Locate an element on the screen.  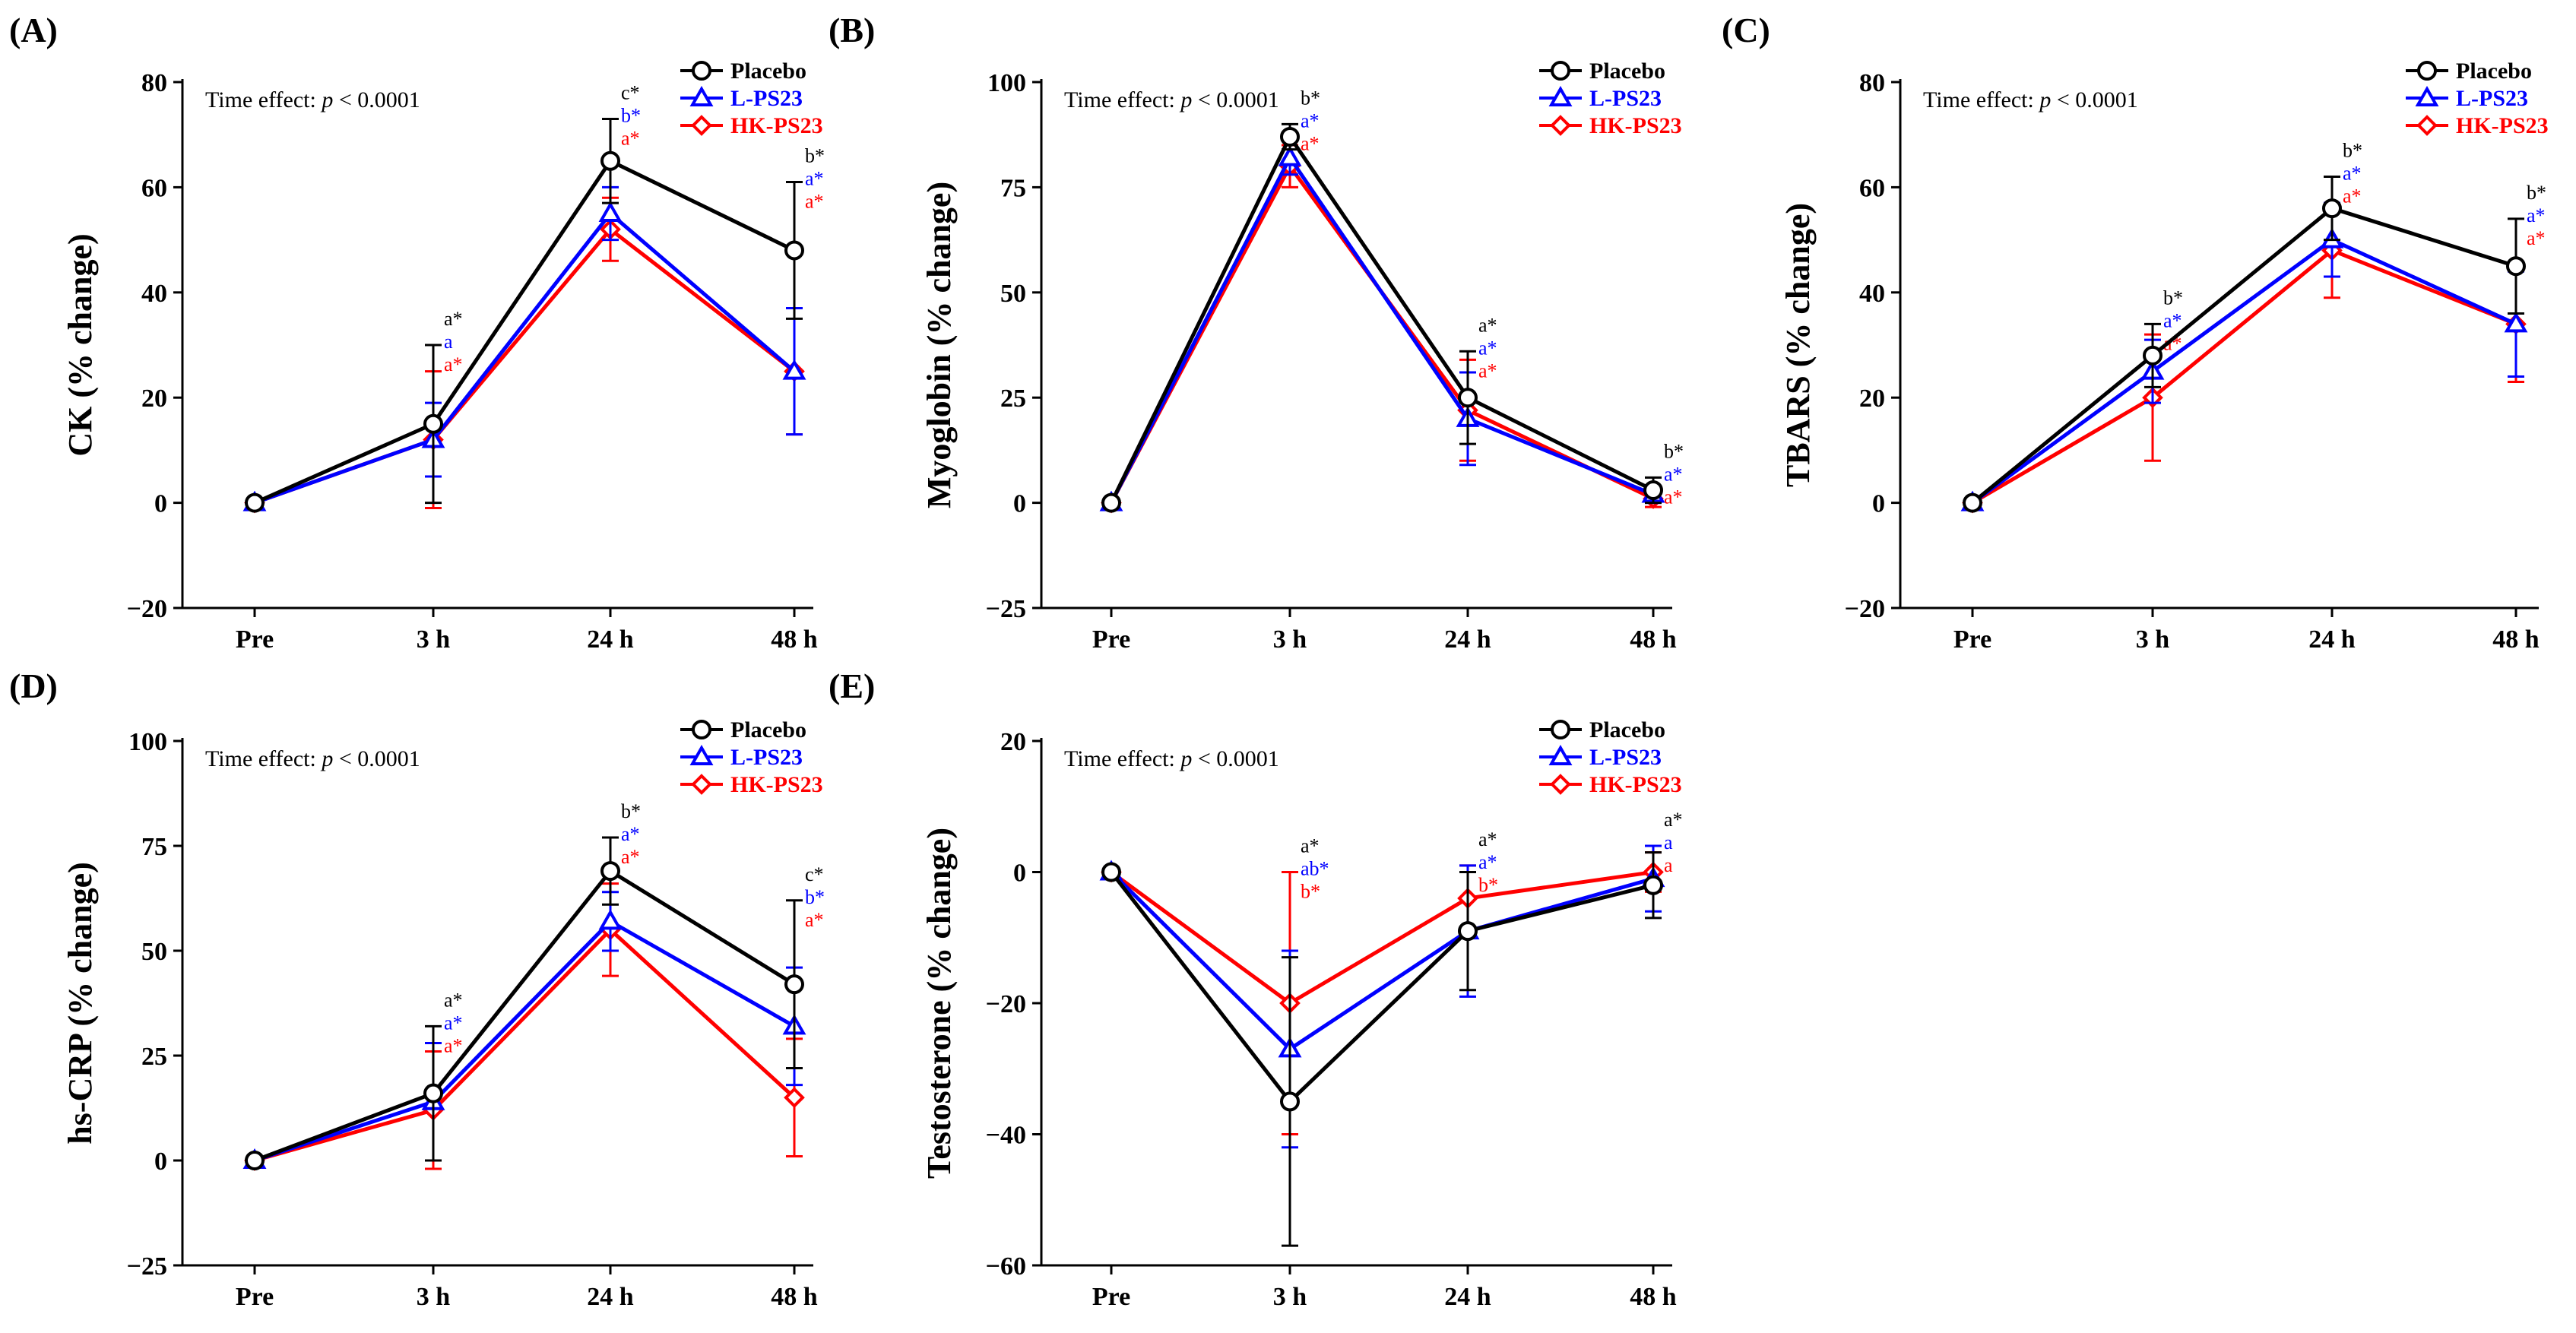
y-tick-label: 100 is located at coordinates (147, 742).